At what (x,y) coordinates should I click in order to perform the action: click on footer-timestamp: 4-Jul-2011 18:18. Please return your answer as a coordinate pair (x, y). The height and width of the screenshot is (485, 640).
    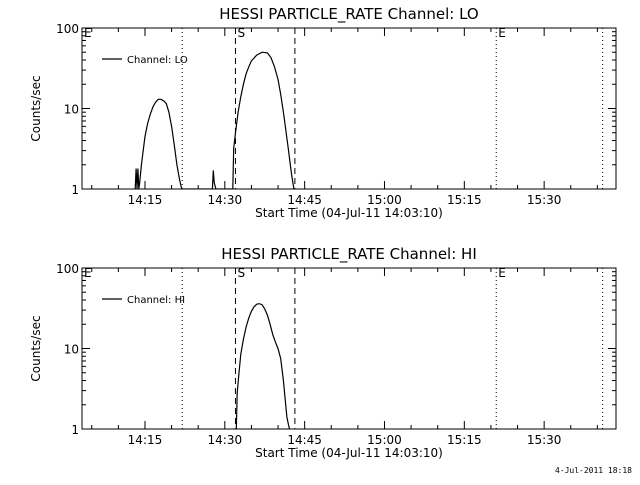
    Looking at the image, I should click on (593, 470).